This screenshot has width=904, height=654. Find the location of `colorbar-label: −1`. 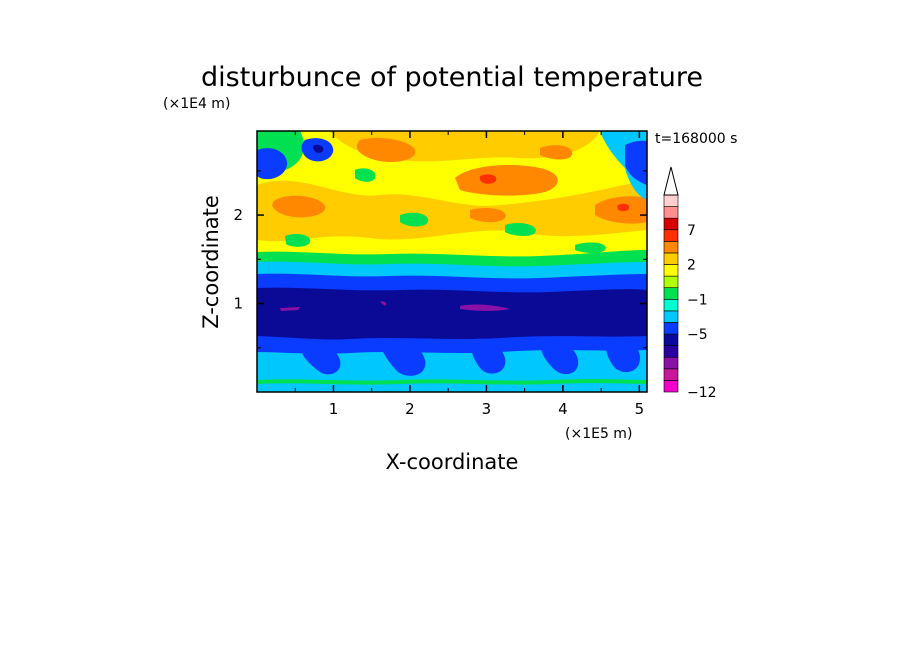

colorbar-label: −1 is located at coordinates (697, 300).